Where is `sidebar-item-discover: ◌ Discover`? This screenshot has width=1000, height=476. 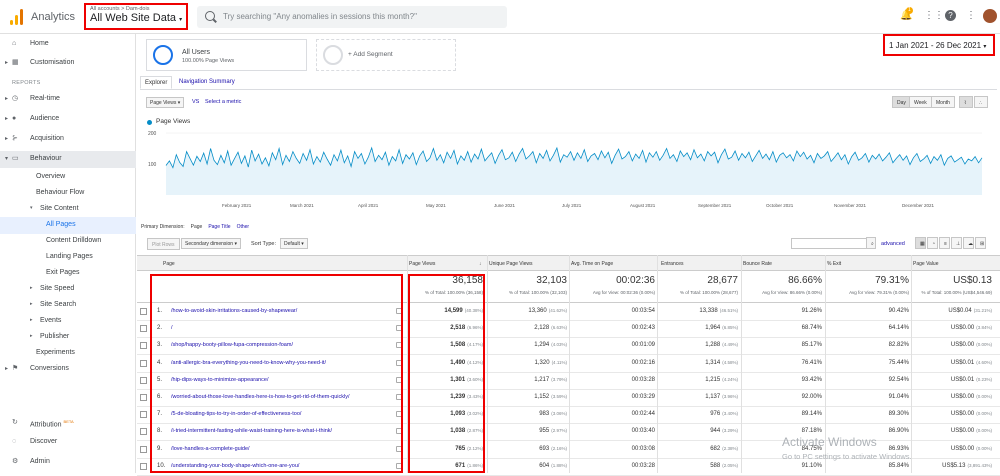 sidebar-item-discover: ◌ Discover is located at coordinates (35, 441).